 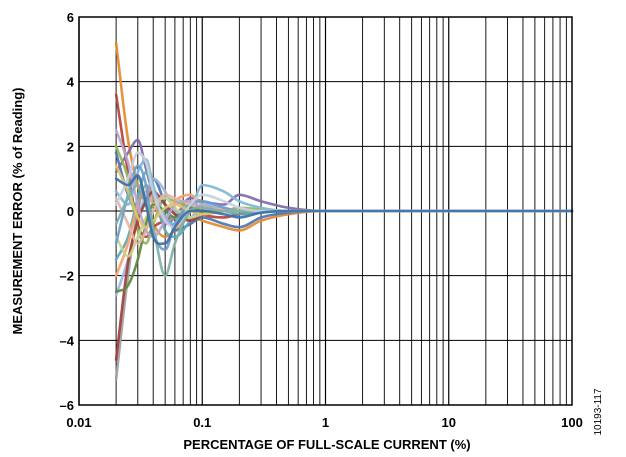 What do you see at coordinates (449, 422) in the screenshot?
I see `x-tick-label: 10` at bounding box center [449, 422].